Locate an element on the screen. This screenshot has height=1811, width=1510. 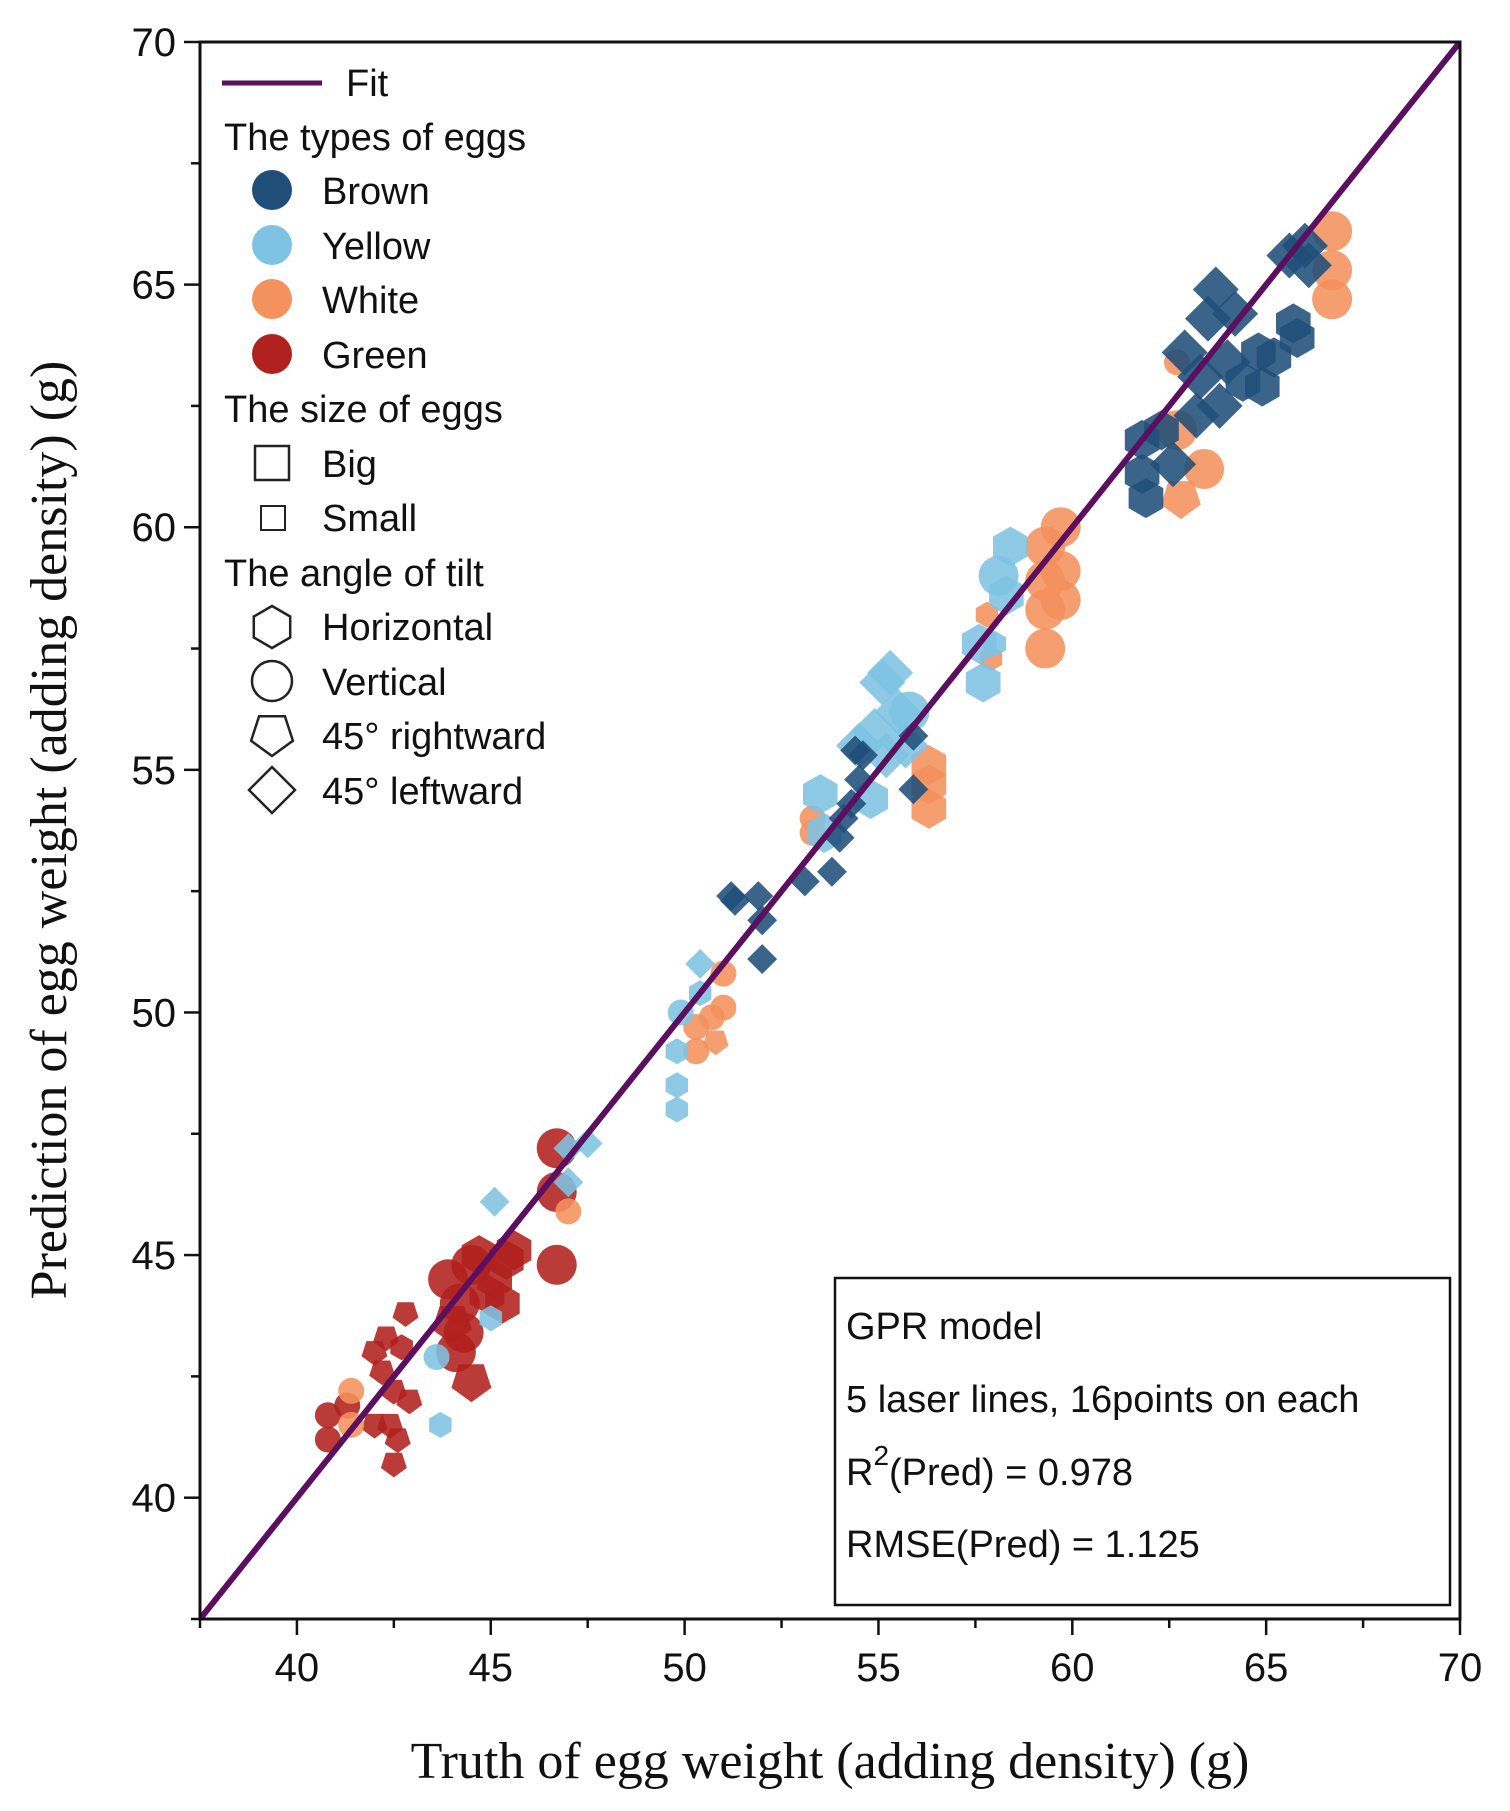
x-tick-label: 60 is located at coordinates (1072, 1668).